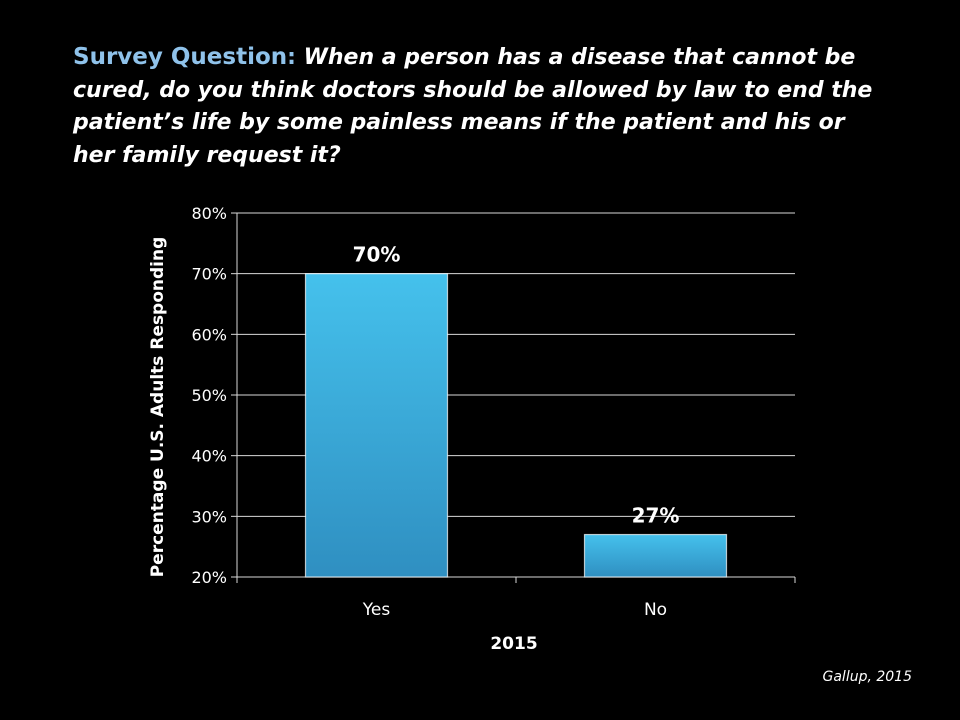 The width and height of the screenshot is (960, 720). What do you see at coordinates (180, 57) in the screenshot?
I see `question-lead: Survey Question` at bounding box center [180, 57].